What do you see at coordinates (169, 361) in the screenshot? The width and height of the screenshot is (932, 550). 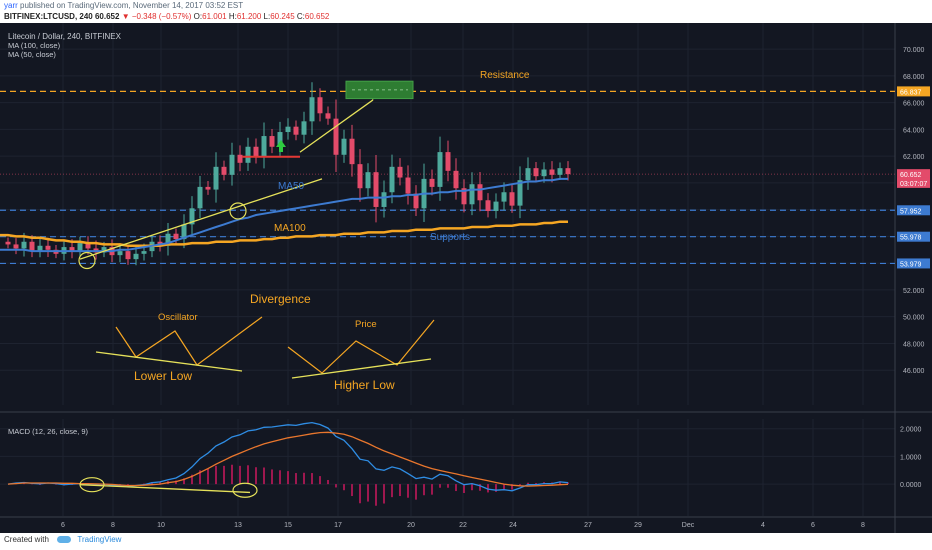 I see `oscillator-trend` at bounding box center [169, 361].